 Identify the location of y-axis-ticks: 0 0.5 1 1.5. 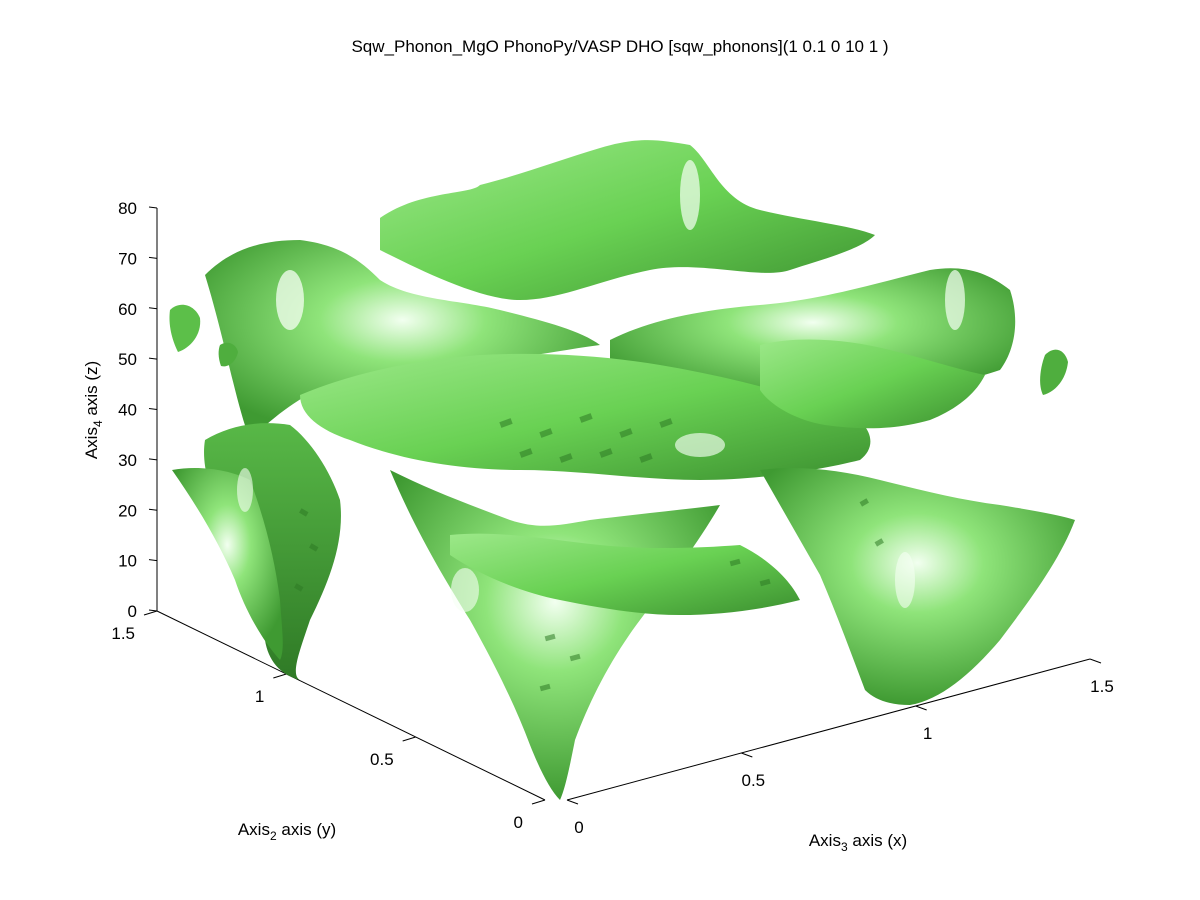
(328, 721).